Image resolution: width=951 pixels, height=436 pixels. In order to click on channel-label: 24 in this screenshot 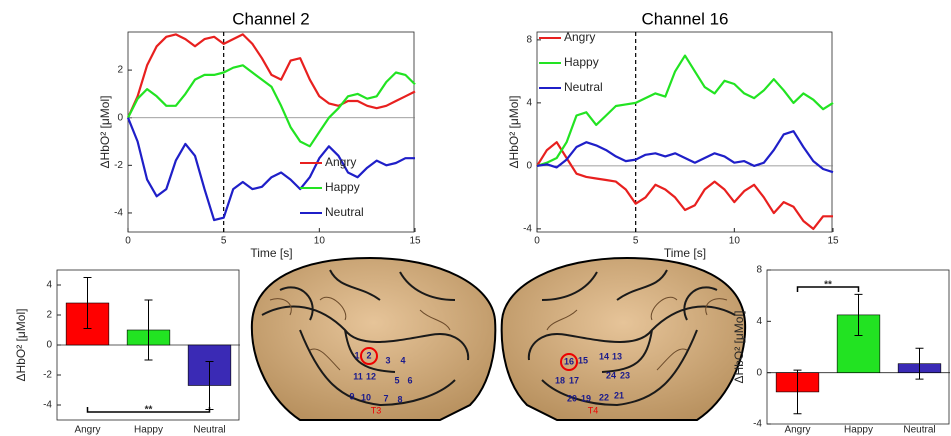, I will do `click(611, 375)`.